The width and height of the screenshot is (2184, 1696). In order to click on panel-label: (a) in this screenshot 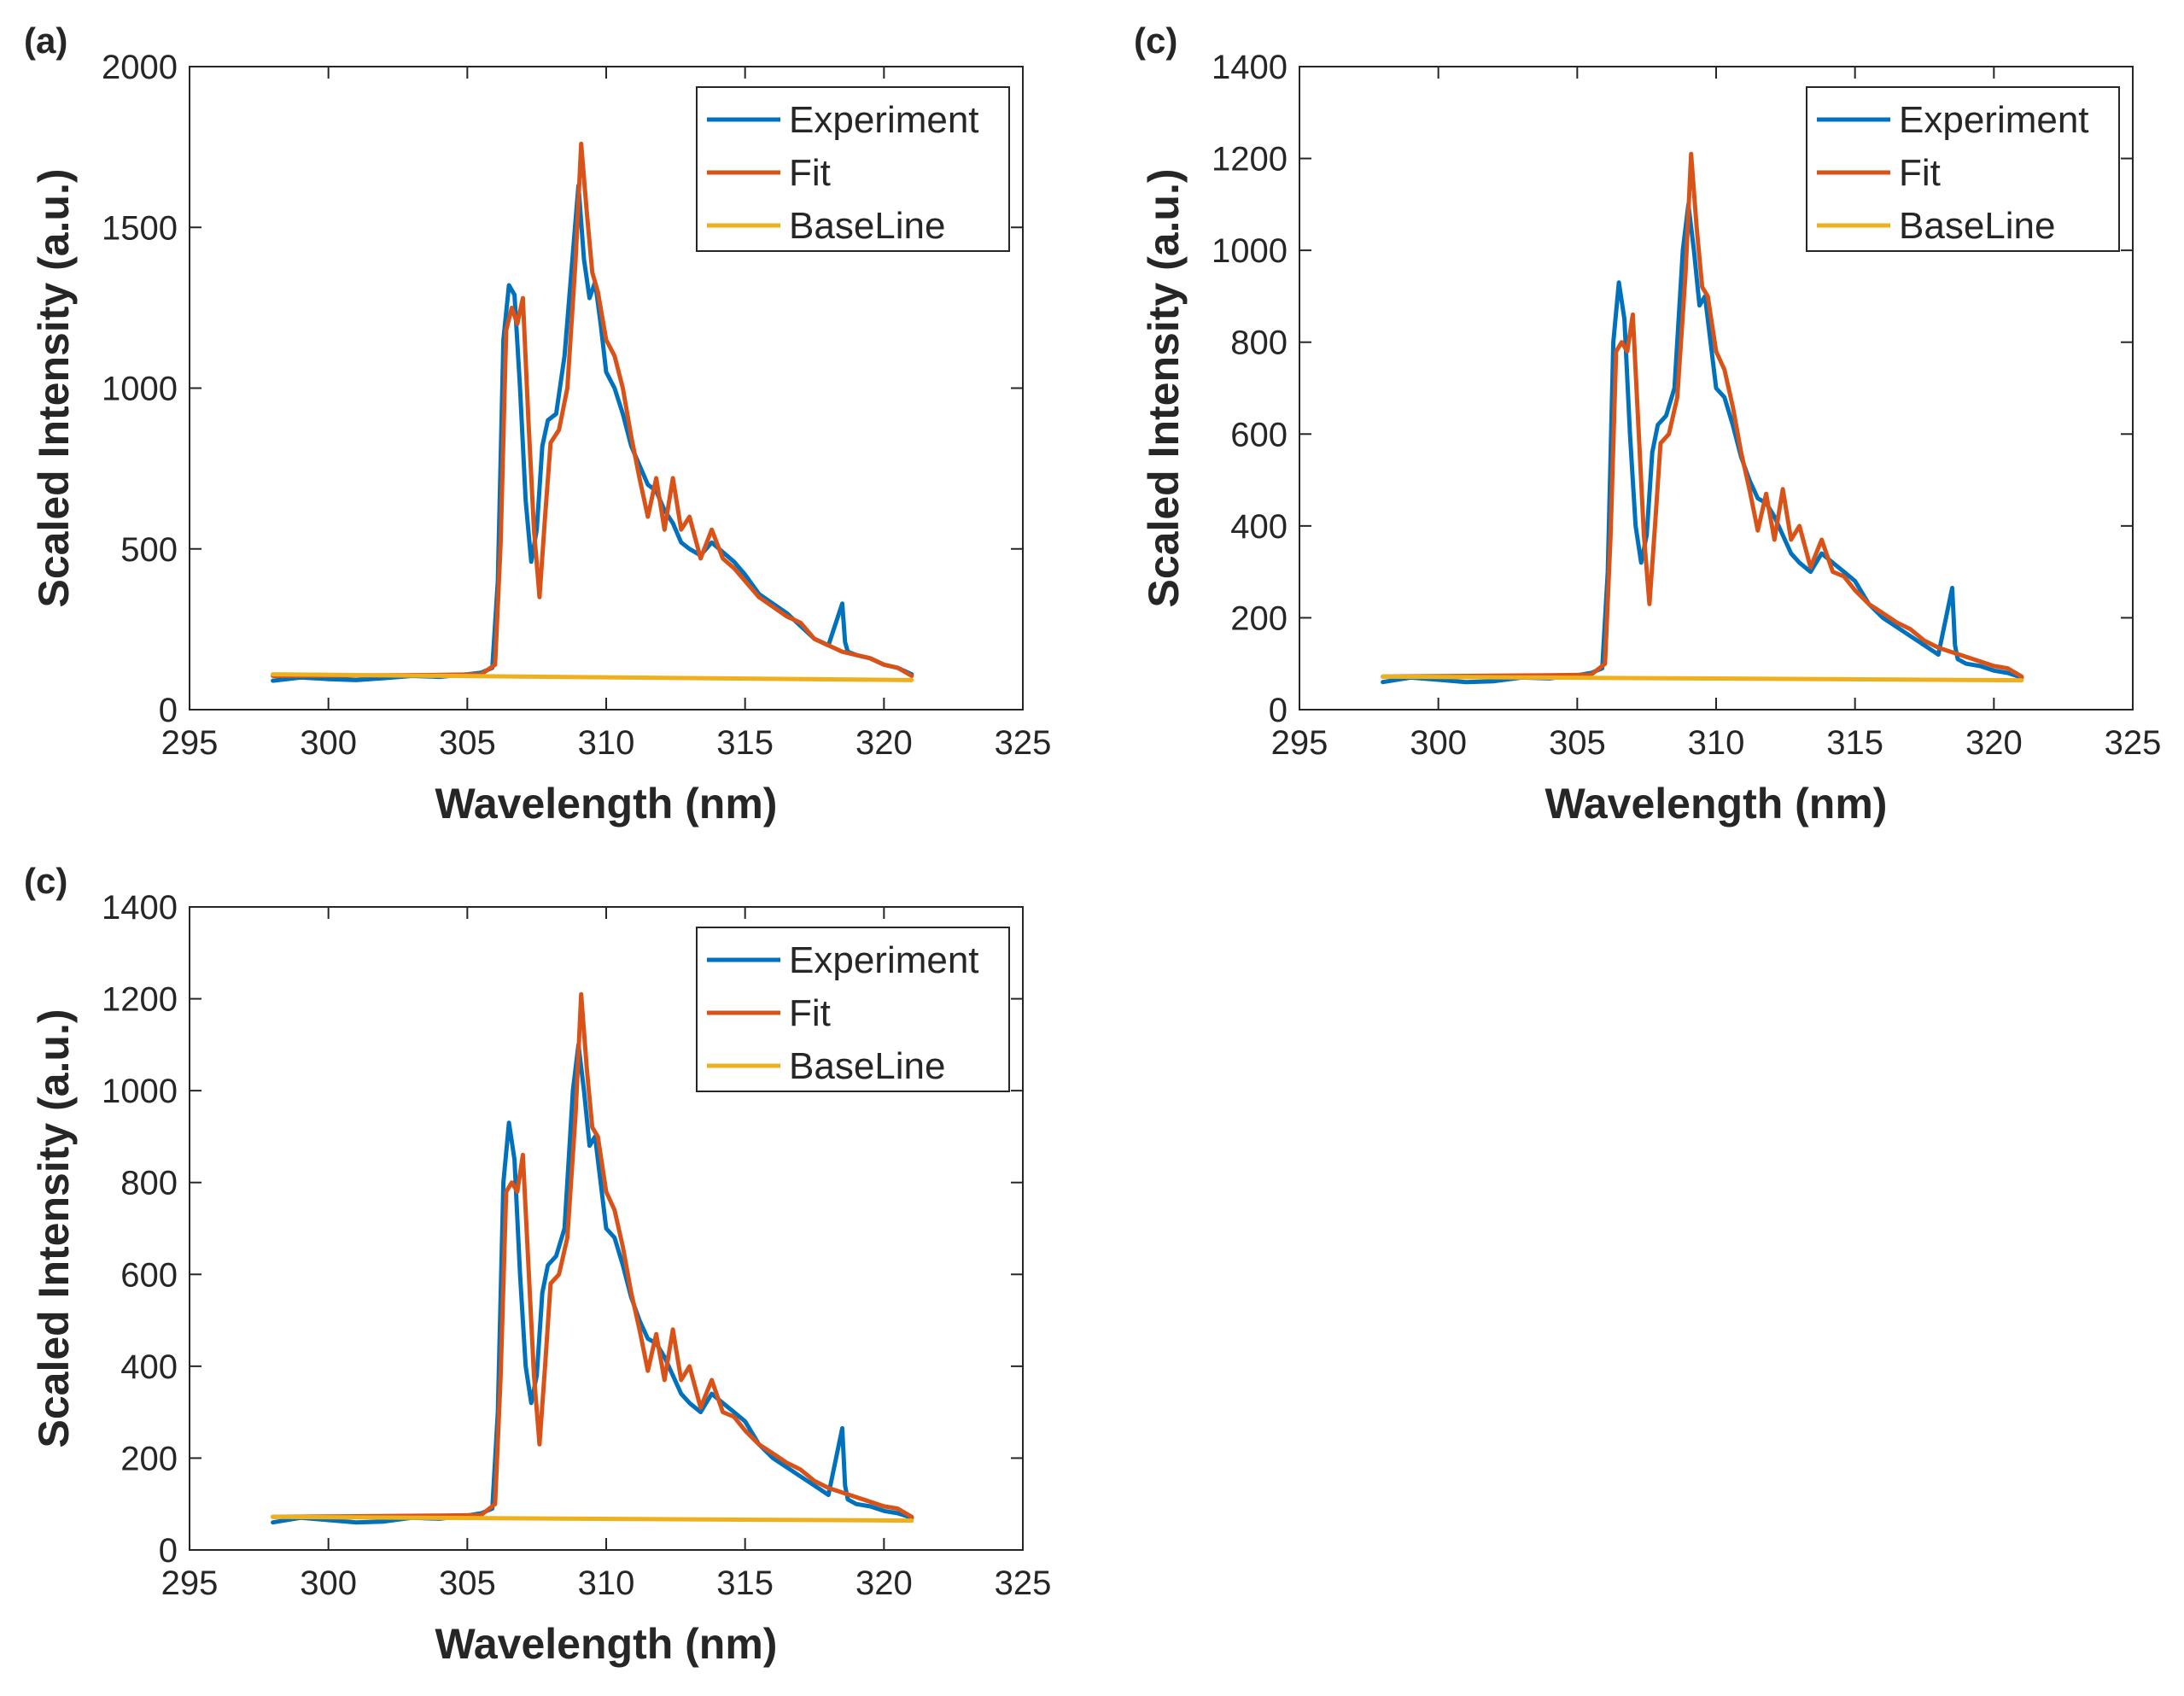, I will do `click(46, 40)`.